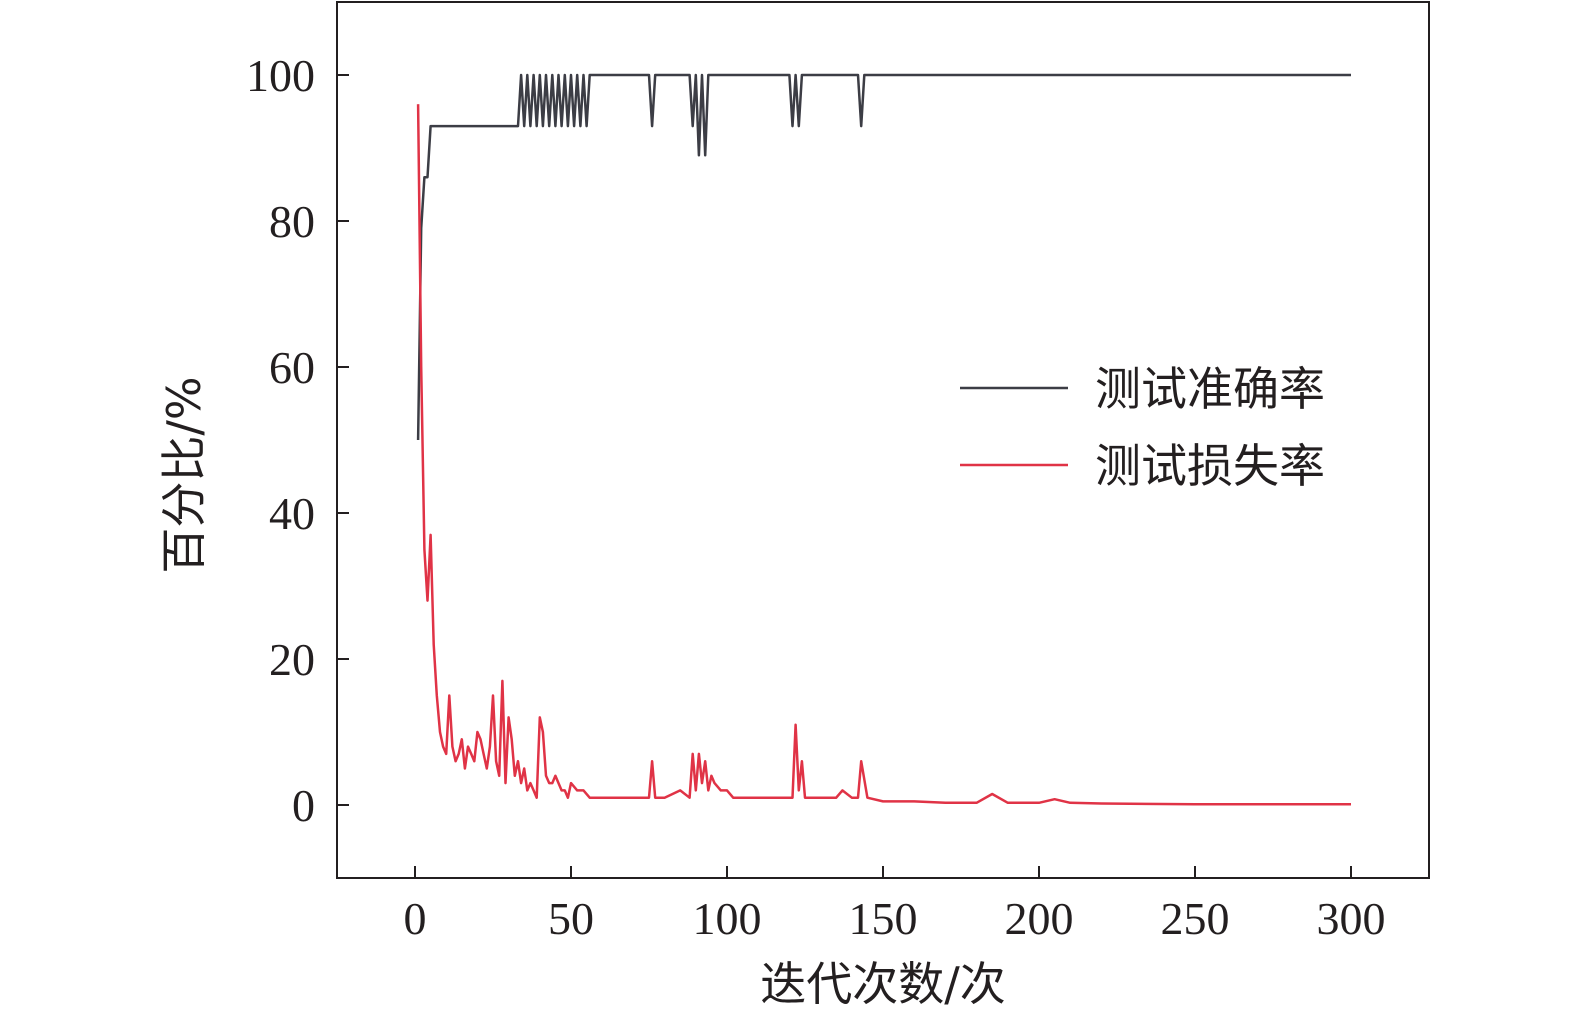 Image resolution: width=1575 pixels, height=1017 pixels. What do you see at coordinates (883, 918) in the screenshot?
I see `x-tick-label: 150` at bounding box center [883, 918].